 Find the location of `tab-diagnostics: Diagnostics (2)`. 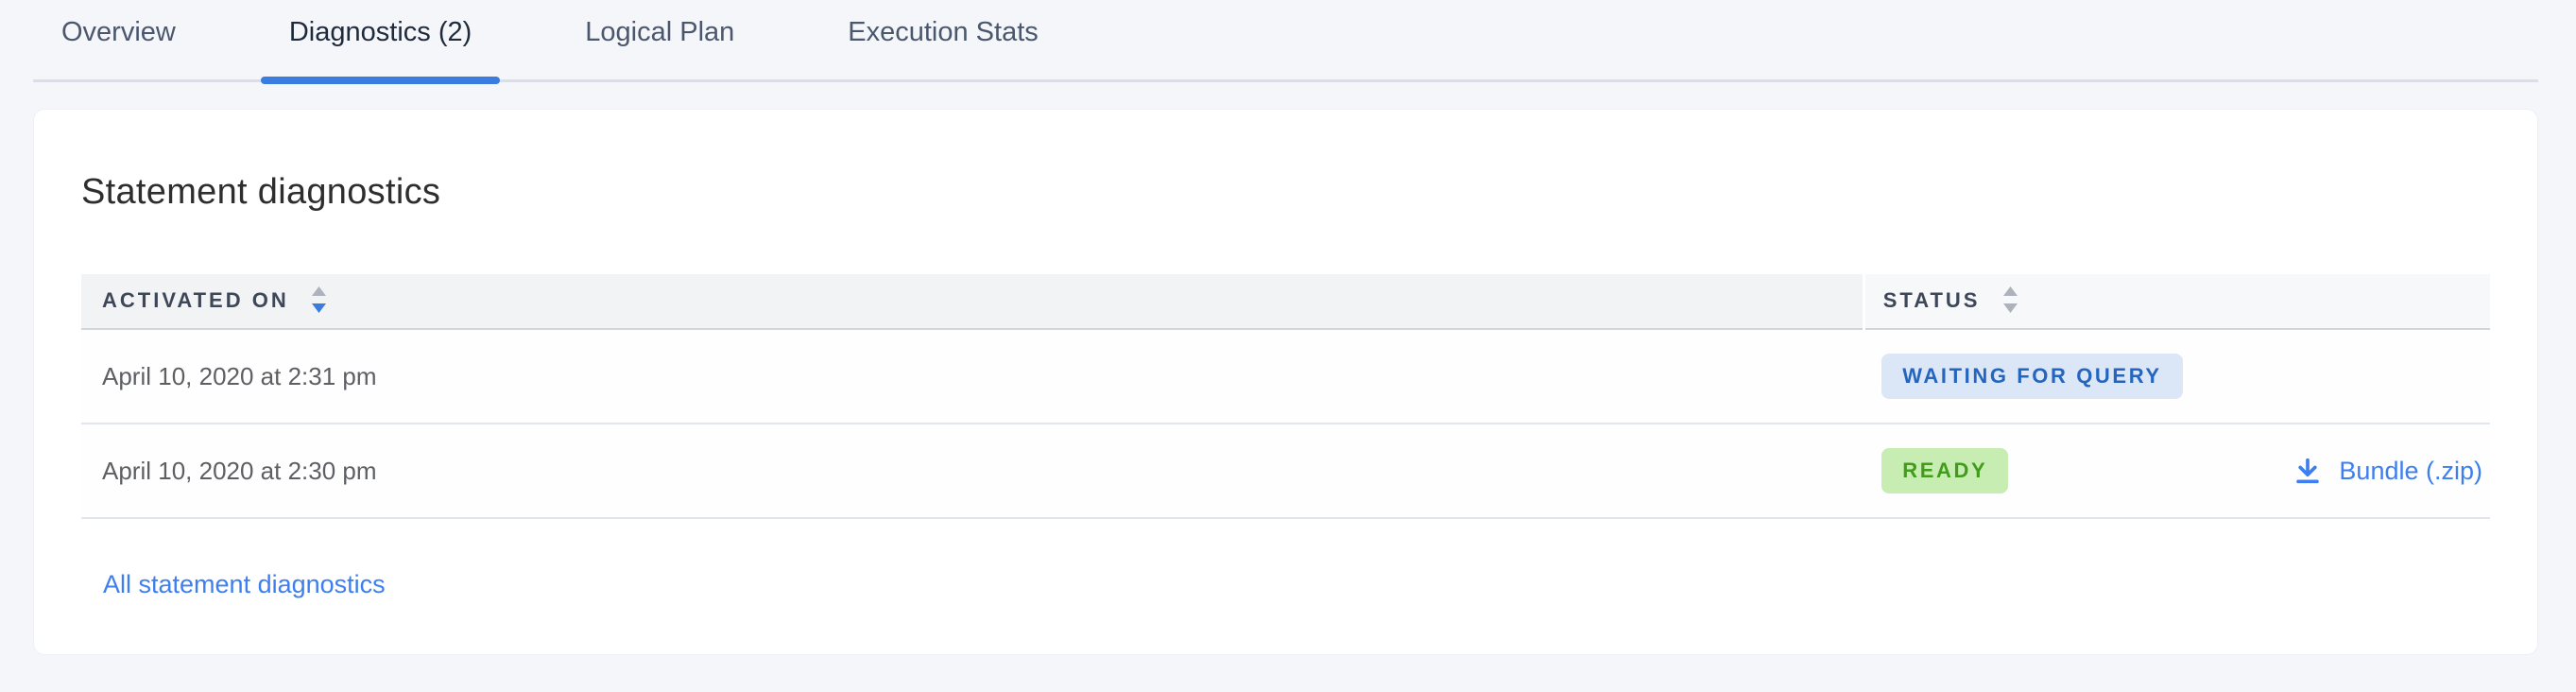

tab-diagnostics: Diagnostics (2) is located at coordinates (380, 42).